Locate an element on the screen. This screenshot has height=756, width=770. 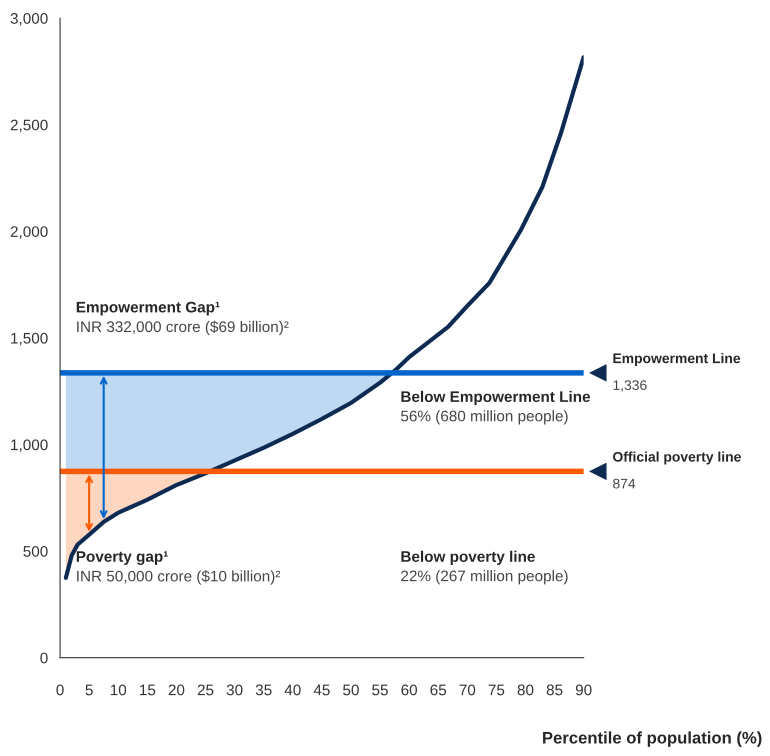
ref-line-label: Empowerment Line 1,336 is located at coordinates (676, 372).